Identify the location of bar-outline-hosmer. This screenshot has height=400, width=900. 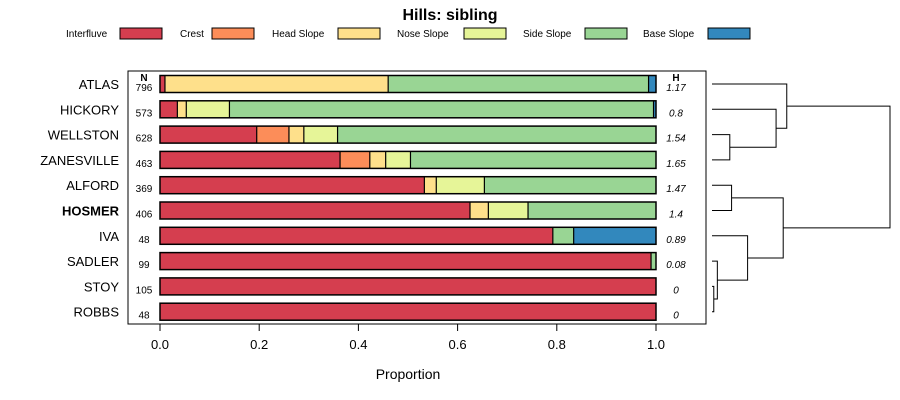
(408, 210).